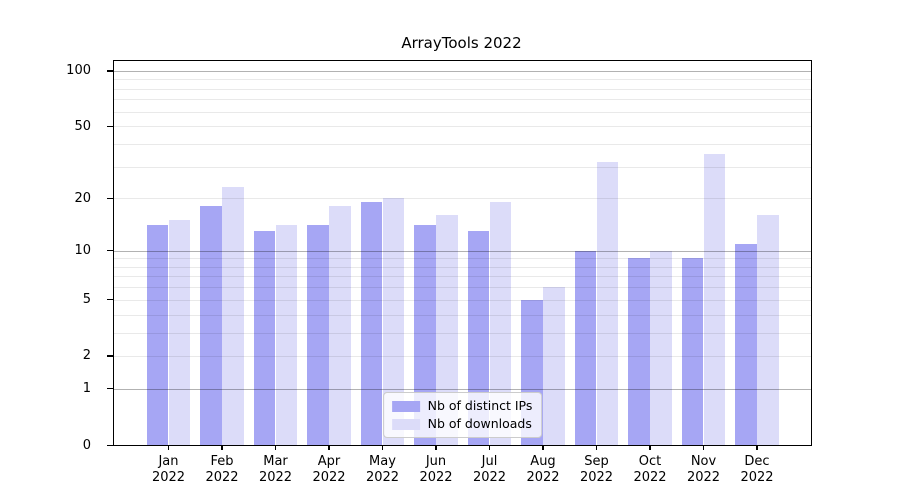 The width and height of the screenshot is (900, 500). I want to click on x-tick-label-jun: Jun 2022, so click(436, 469).